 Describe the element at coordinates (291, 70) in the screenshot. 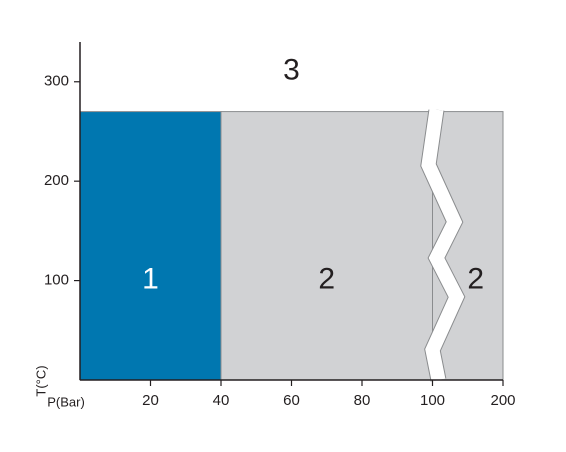

I see `annotation: 3` at that location.